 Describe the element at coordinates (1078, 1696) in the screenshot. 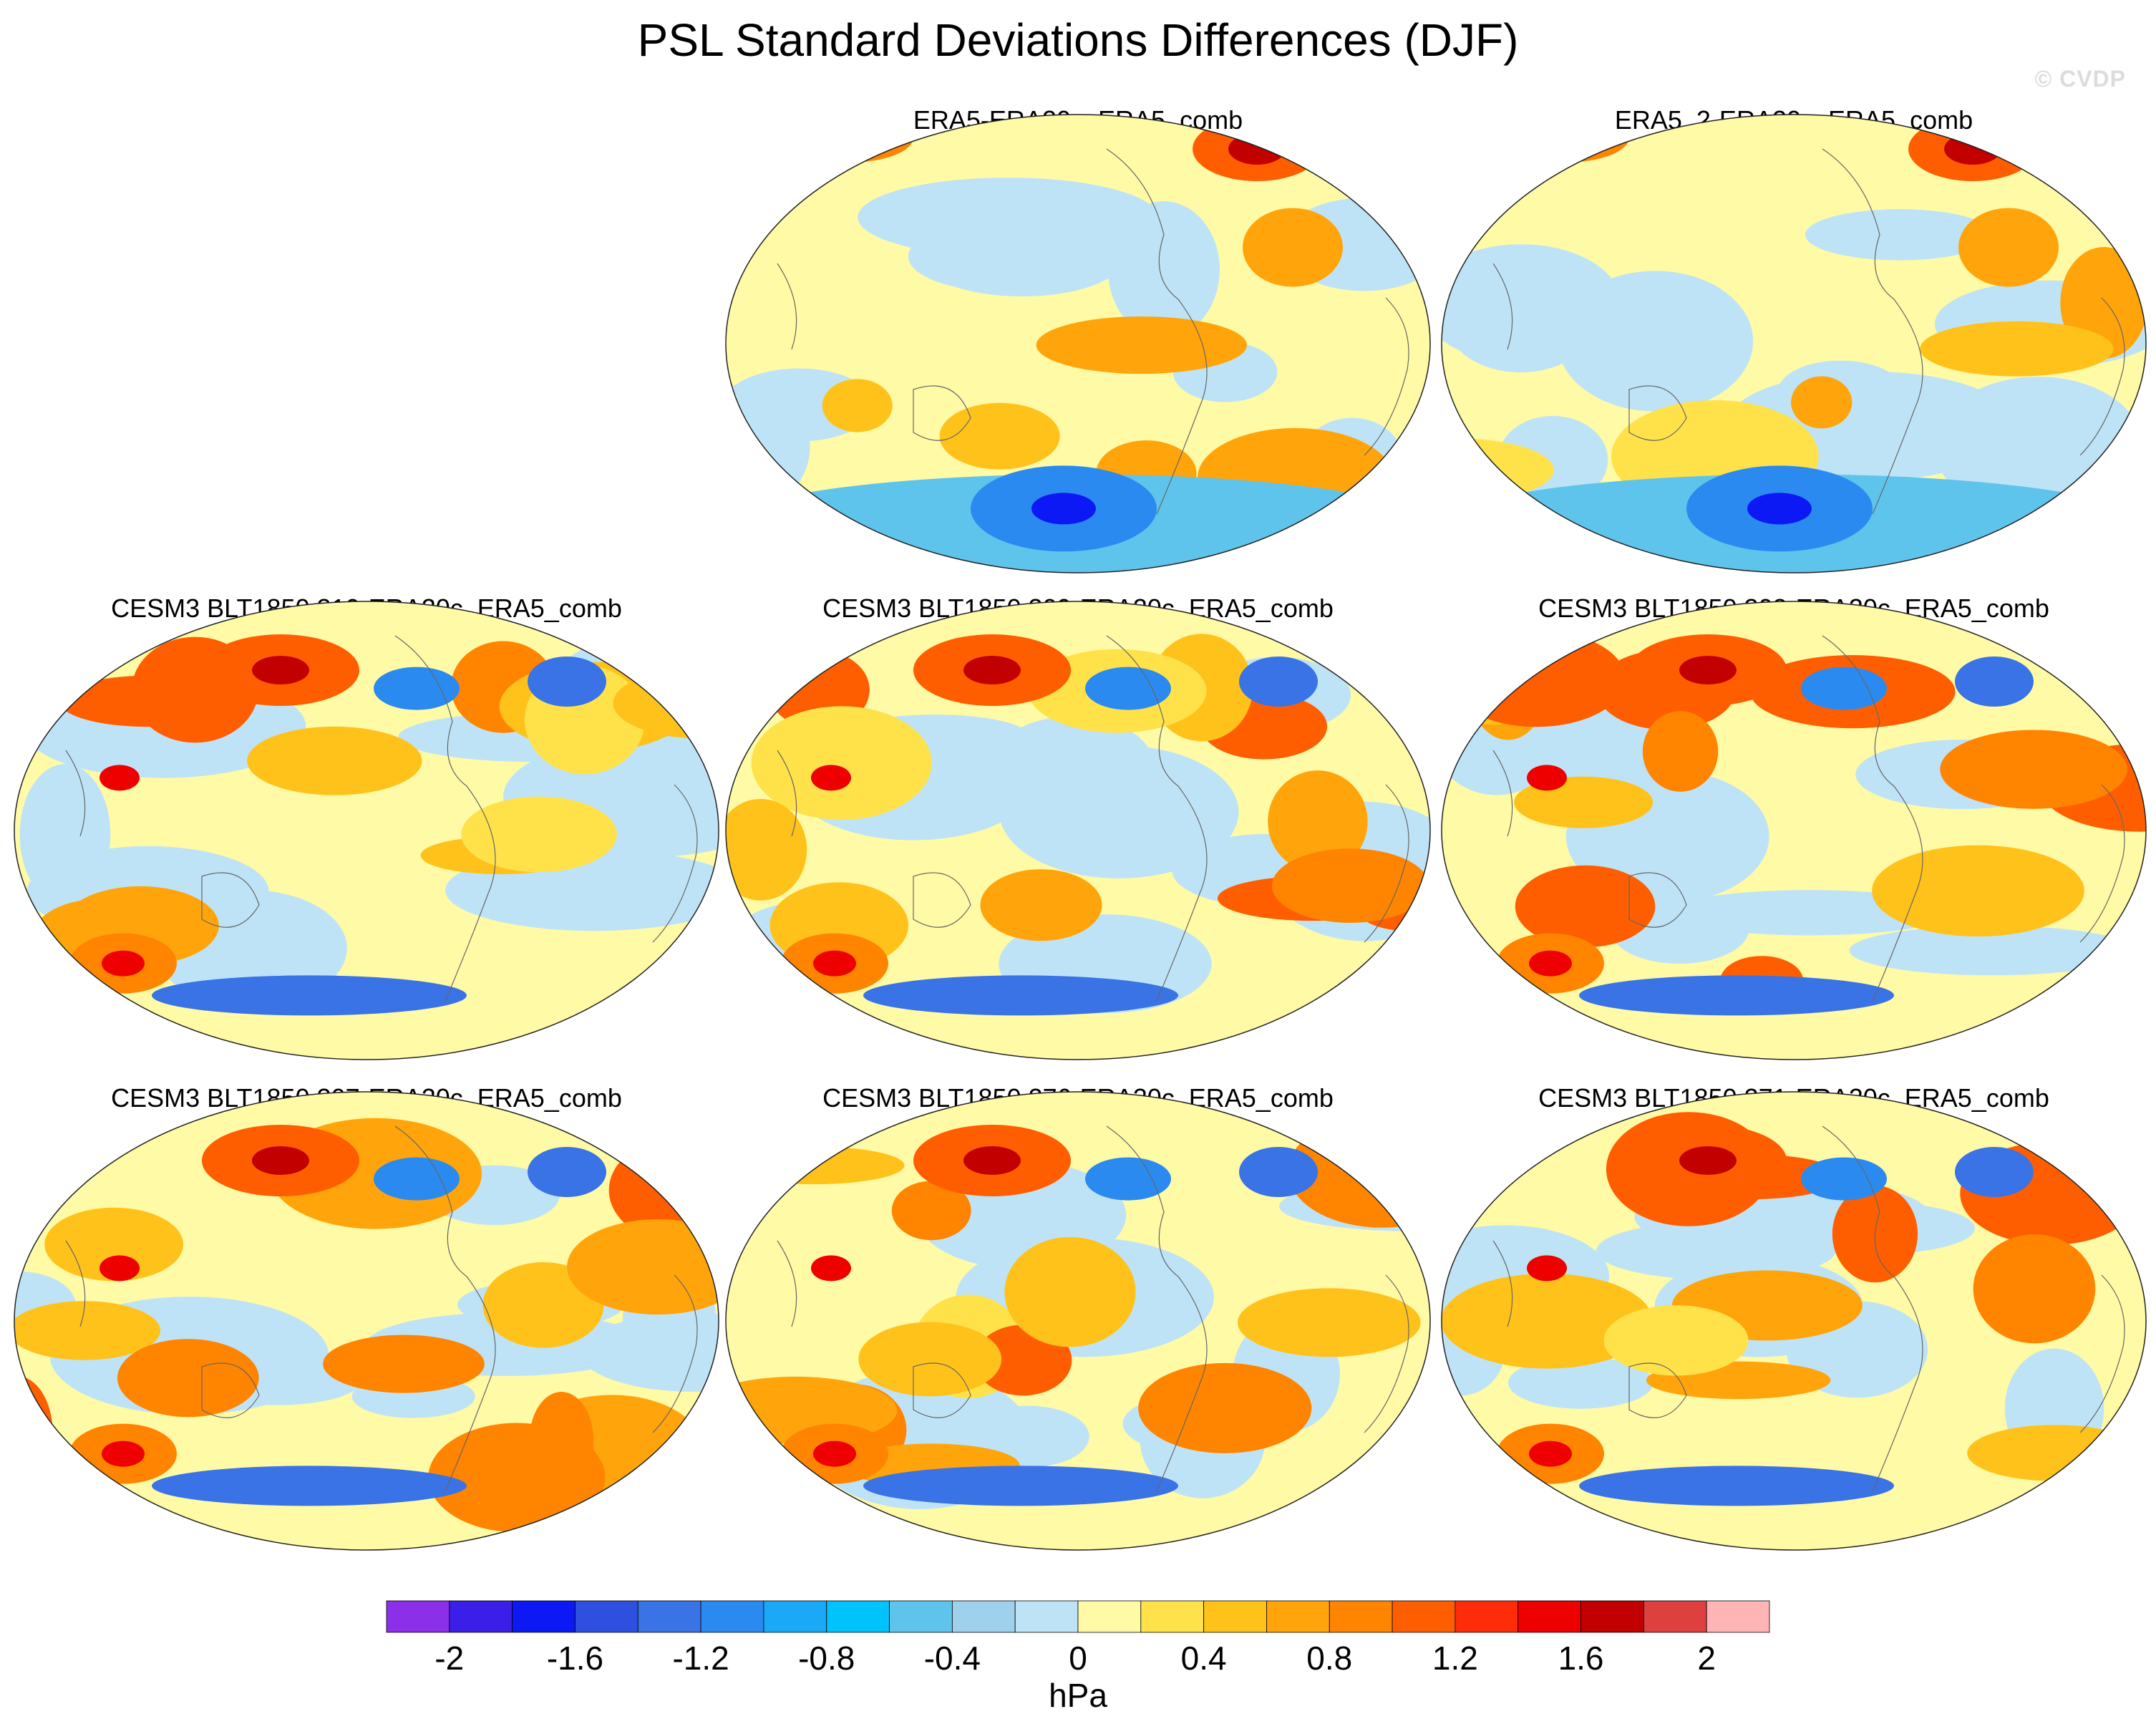

I see `colorbar-label: hPa` at that location.